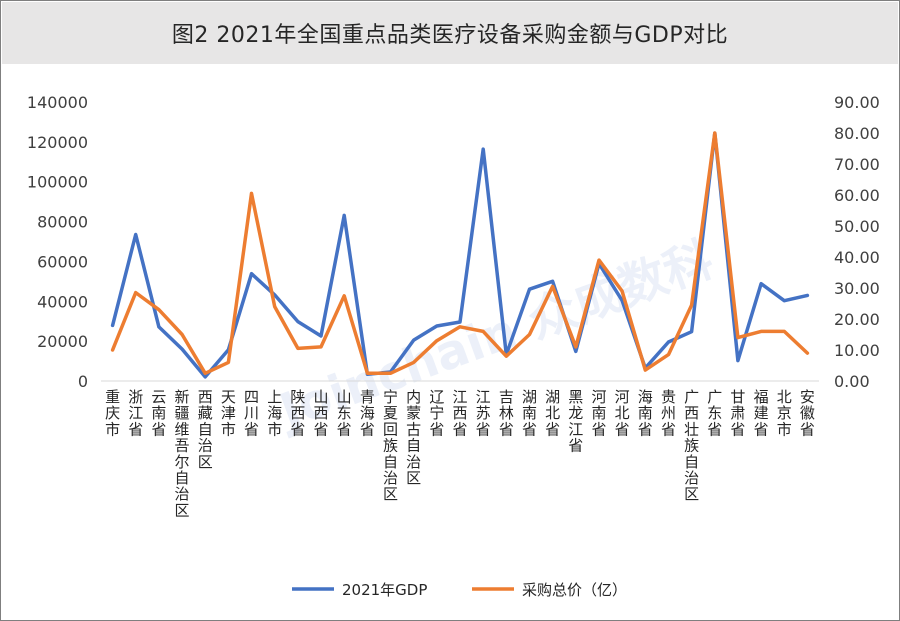  I want to click on x-tick-label: 吉林省, so click(506, 413).